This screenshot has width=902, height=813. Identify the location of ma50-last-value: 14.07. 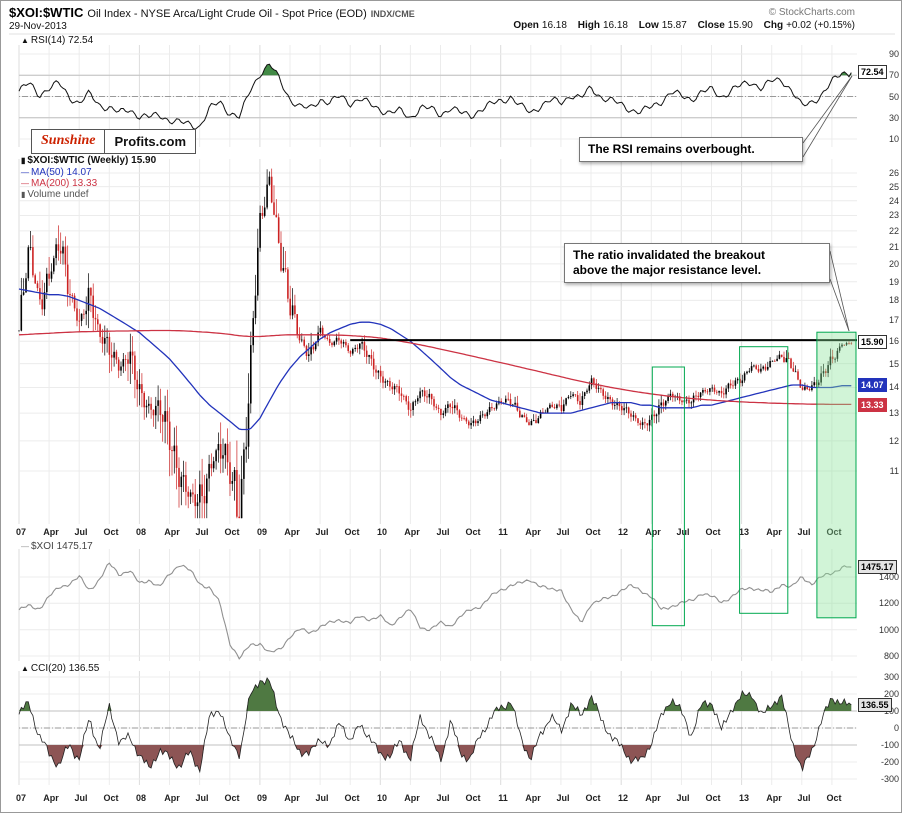
(872, 385).